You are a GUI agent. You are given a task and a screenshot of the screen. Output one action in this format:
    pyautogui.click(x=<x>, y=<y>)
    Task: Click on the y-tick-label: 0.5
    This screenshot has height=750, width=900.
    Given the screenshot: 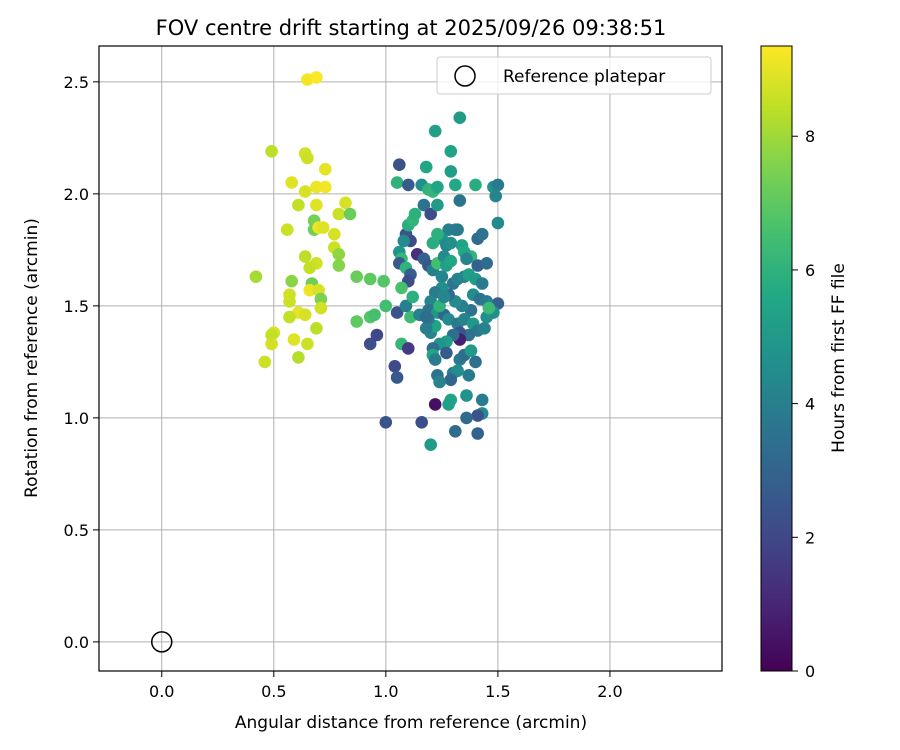 What is the action you would take?
    pyautogui.click(x=76, y=530)
    